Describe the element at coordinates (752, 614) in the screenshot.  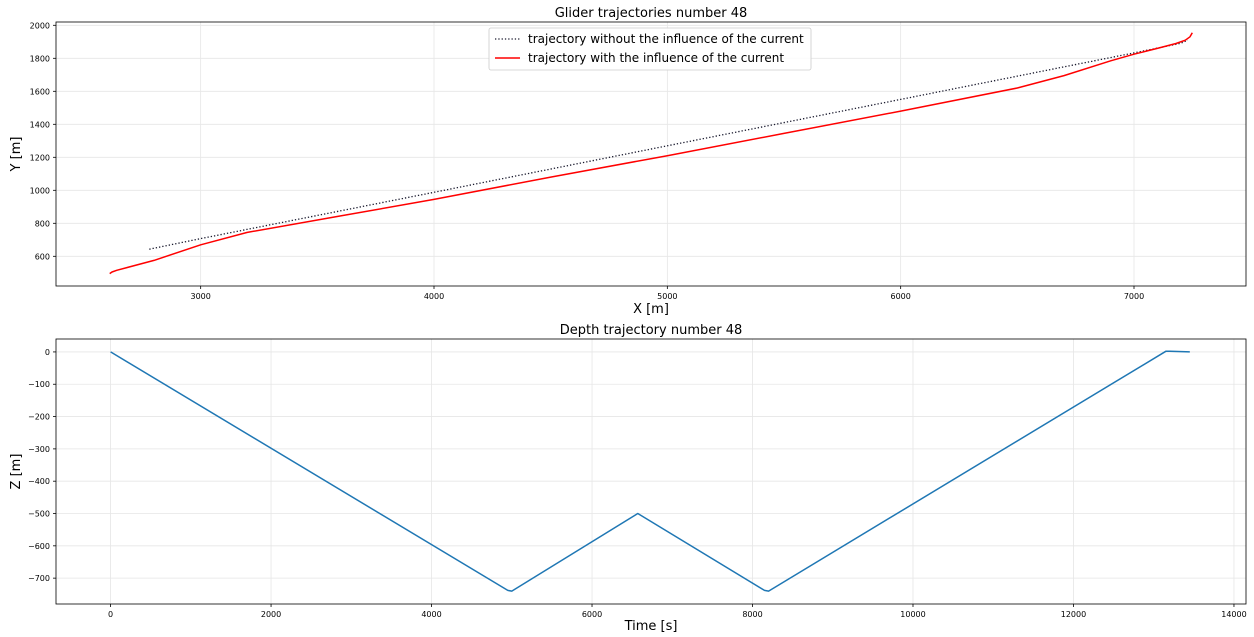
I see `x-tick-label: 8000` at that location.